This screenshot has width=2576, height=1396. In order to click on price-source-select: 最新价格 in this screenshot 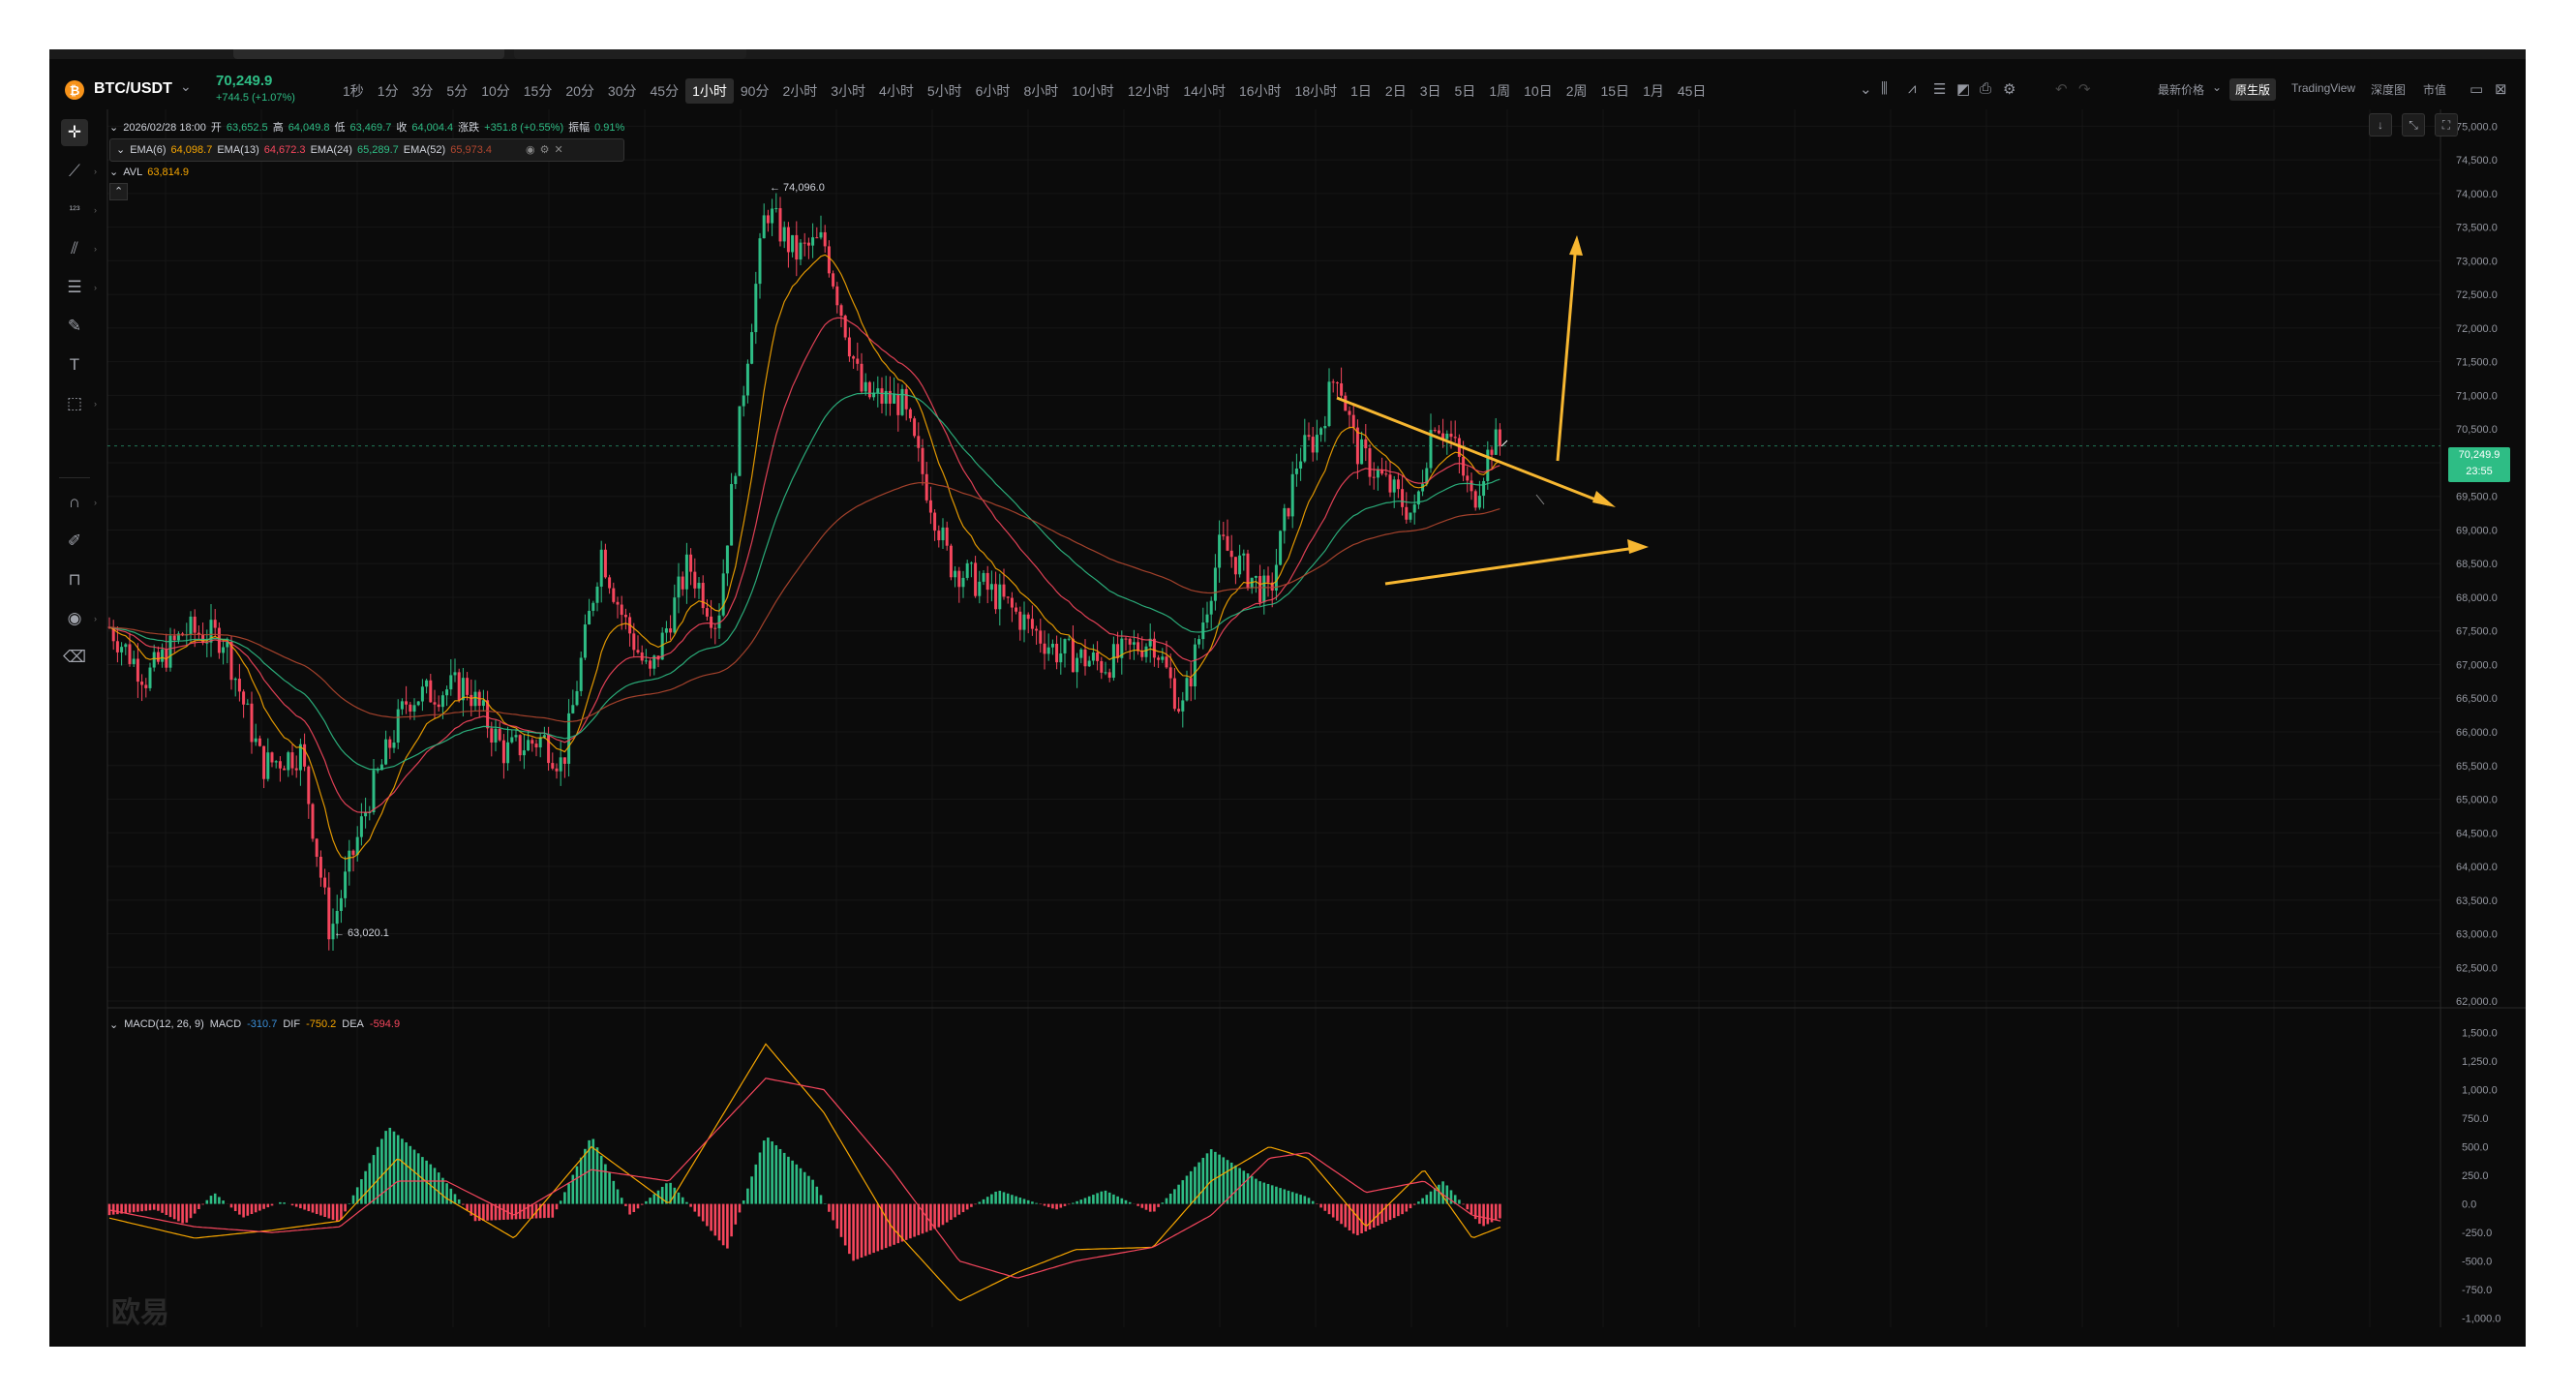, I will do `click(2181, 90)`.